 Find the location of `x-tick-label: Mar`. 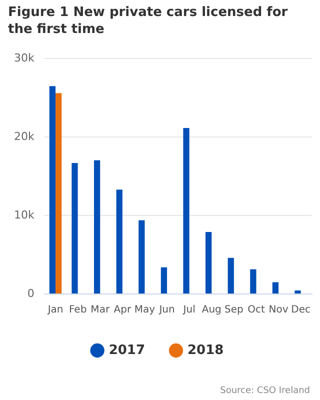

x-tick-label: Mar is located at coordinates (100, 310).